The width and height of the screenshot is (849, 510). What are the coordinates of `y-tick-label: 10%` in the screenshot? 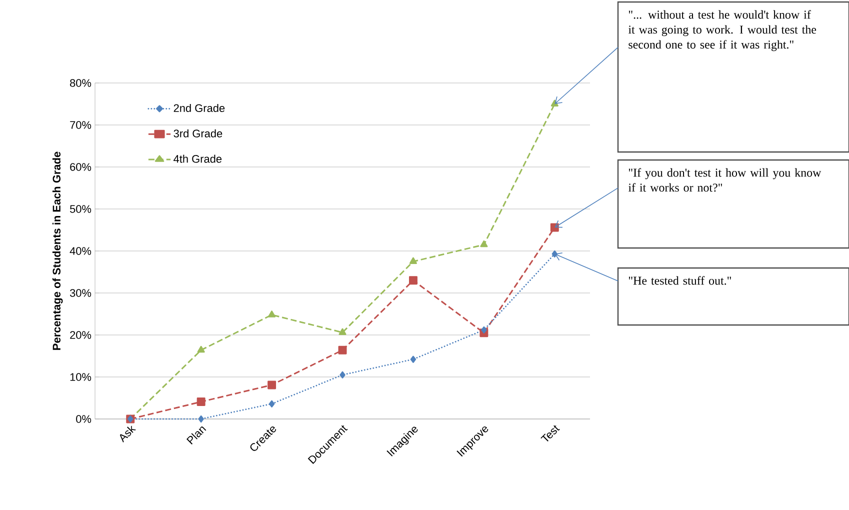 It's located at (81, 377).